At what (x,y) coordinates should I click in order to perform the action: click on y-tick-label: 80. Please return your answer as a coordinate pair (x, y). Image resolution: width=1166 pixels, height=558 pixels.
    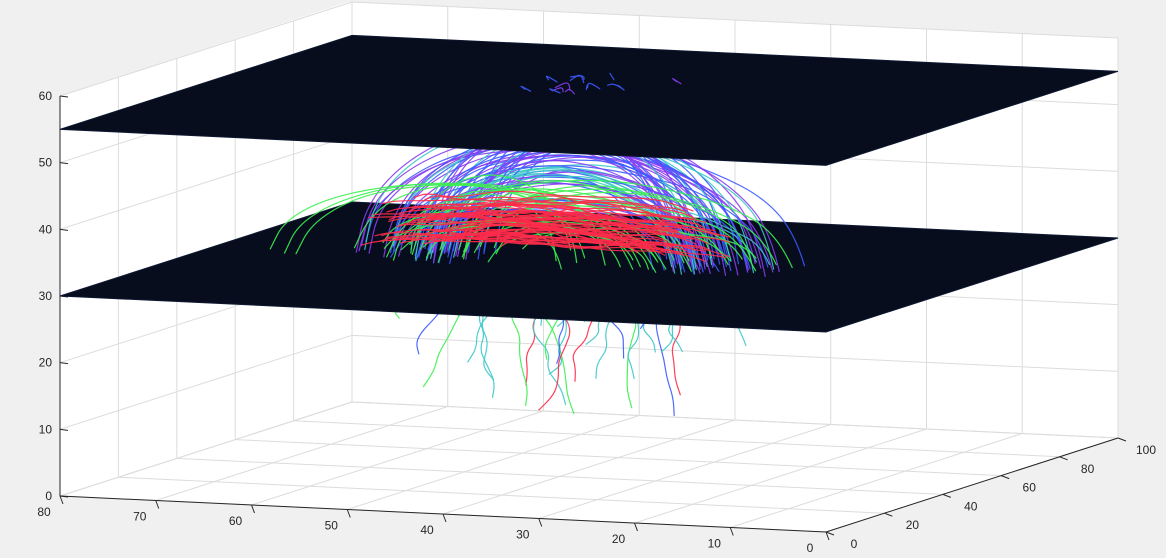
    Looking at the image, I should click on (1088, 469).